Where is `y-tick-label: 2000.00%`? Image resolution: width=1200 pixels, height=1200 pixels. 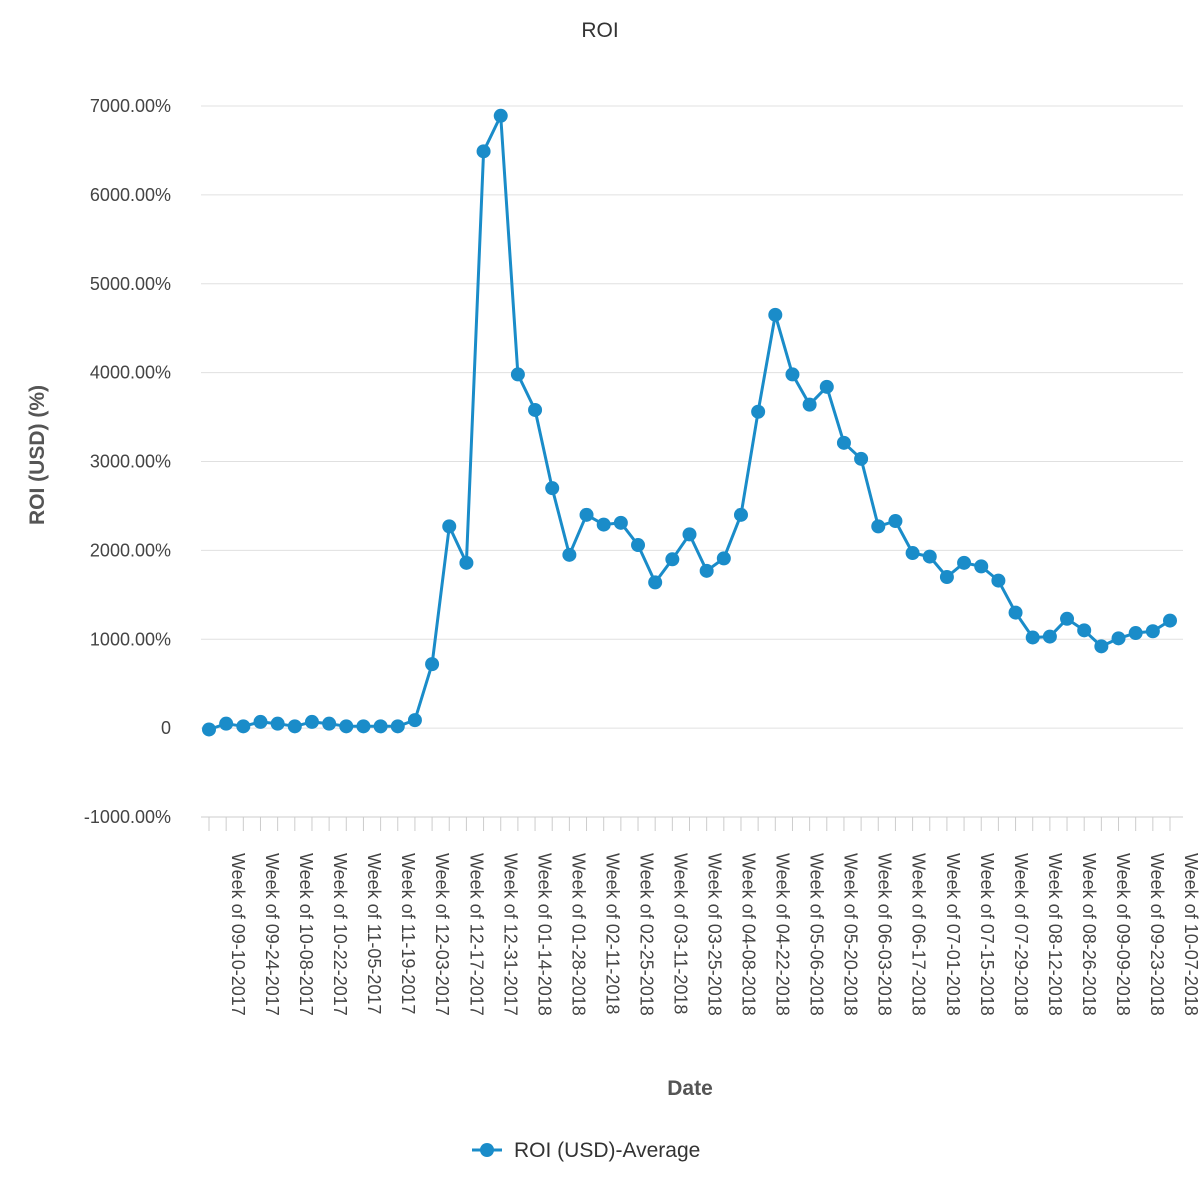
y-tick-label: 2000.00% is located at coordinates (130, 550).